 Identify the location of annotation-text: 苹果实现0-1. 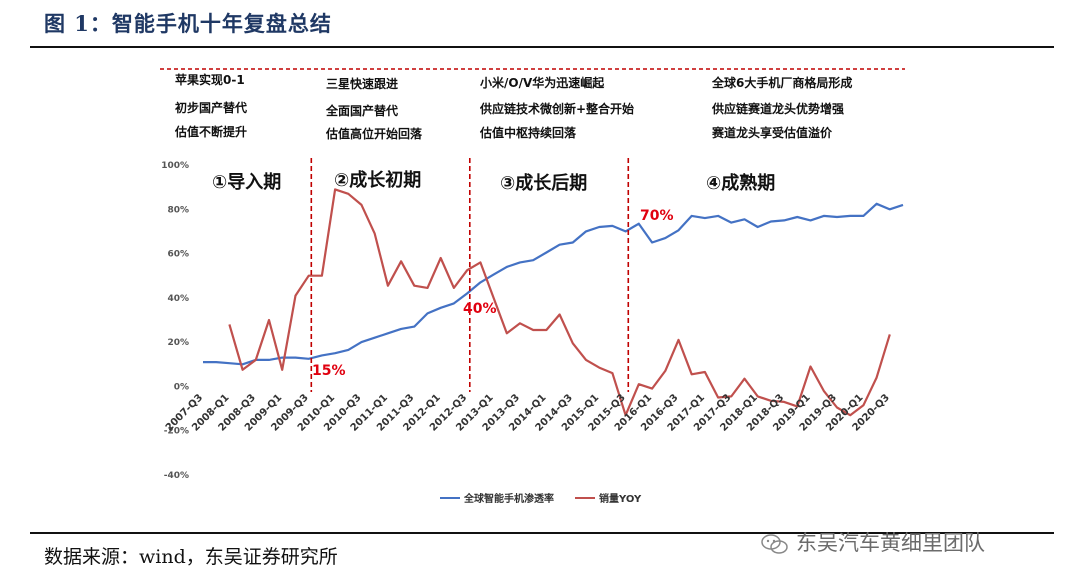
(210, 79).